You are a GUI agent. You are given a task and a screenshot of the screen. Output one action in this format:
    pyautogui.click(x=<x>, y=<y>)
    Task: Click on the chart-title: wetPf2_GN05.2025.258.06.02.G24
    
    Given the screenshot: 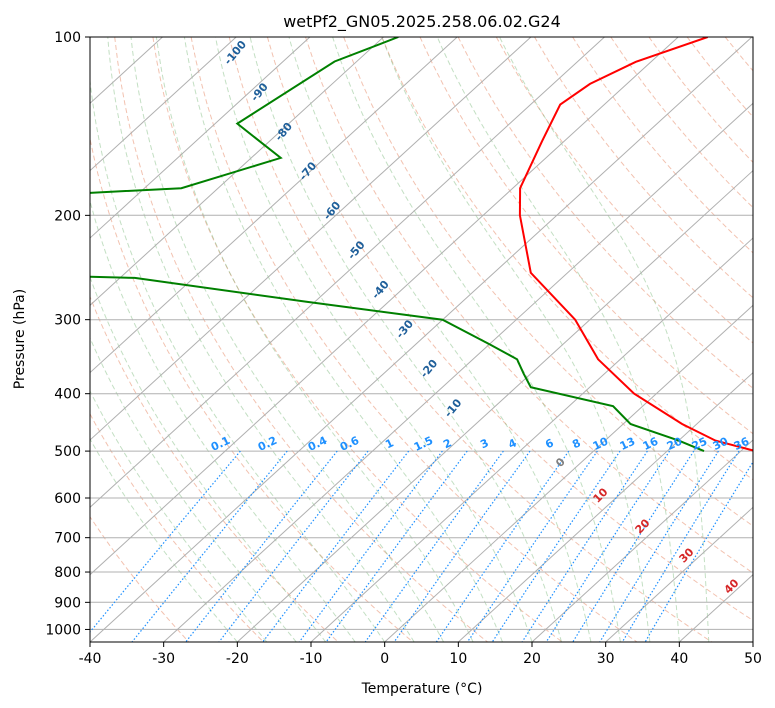 What is the action you would take?
    pyautogui.click(x=422, y=22)
    